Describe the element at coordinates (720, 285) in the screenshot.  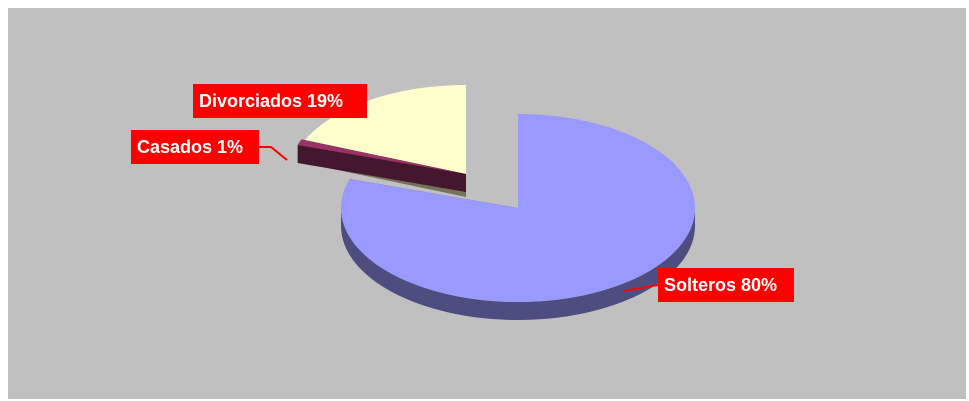
I see `label-text: Solteros 80%` at that location.